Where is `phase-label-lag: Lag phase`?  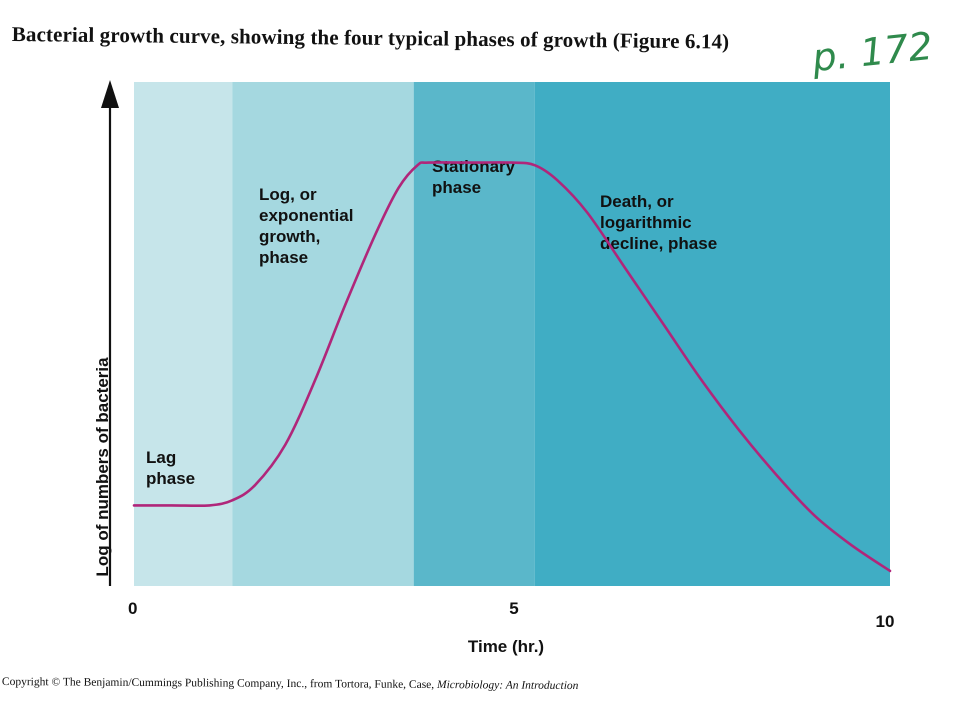
phase-label-lag: Lag phase is located at coordinates (170, 468).